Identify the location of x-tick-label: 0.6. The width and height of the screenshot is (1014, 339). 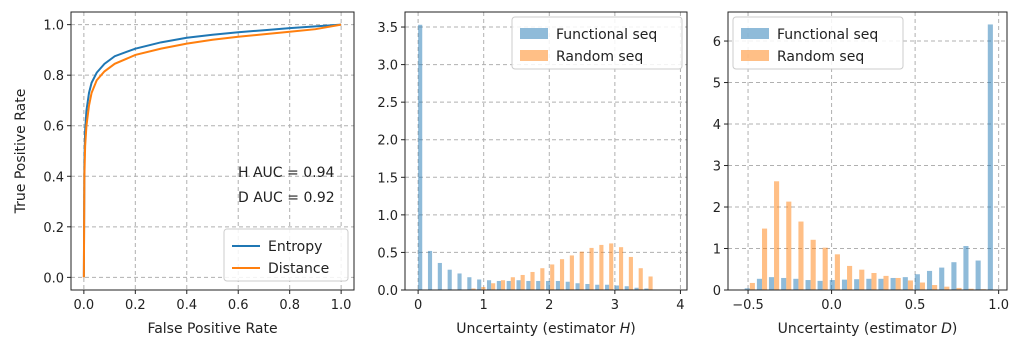
(238, 305).